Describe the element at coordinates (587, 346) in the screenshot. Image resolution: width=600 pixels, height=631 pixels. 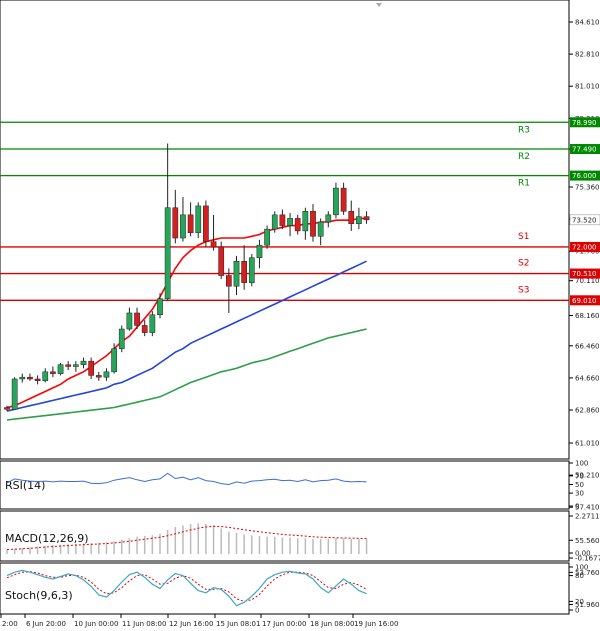
I see `price-tick-label: 66.460` at that location.